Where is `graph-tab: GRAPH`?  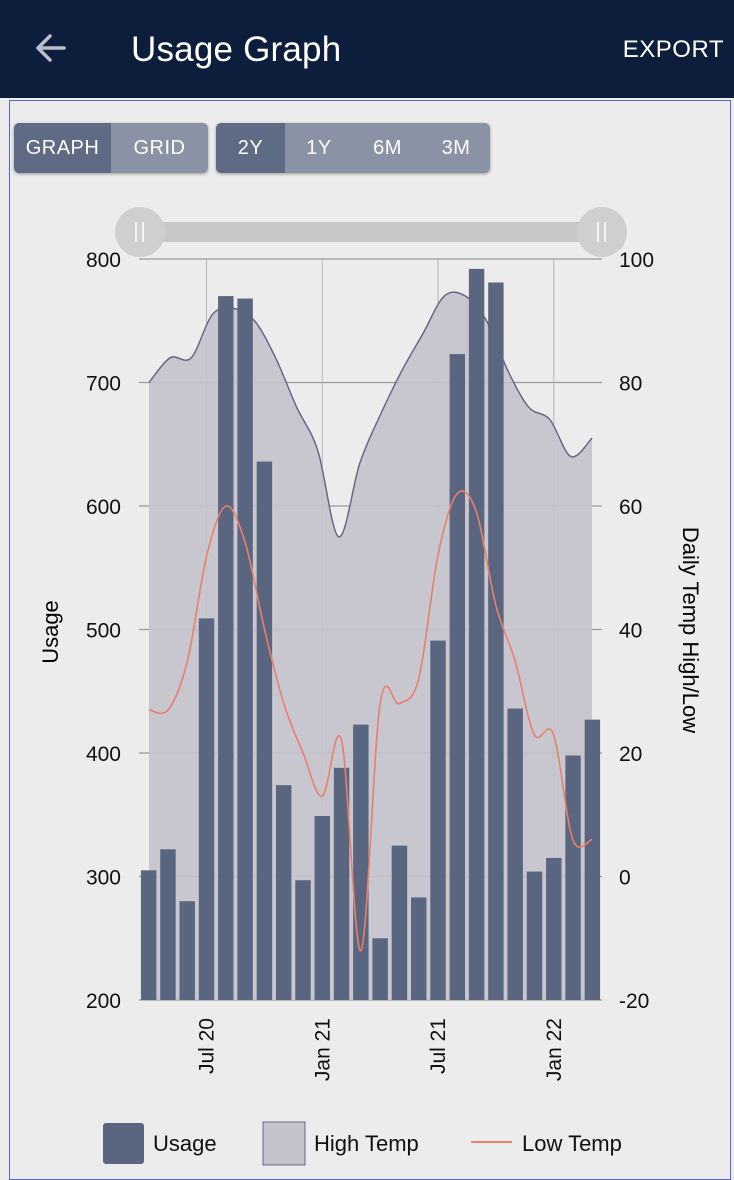
graph-tab: GRAPH is located at coordinates (62, 148).